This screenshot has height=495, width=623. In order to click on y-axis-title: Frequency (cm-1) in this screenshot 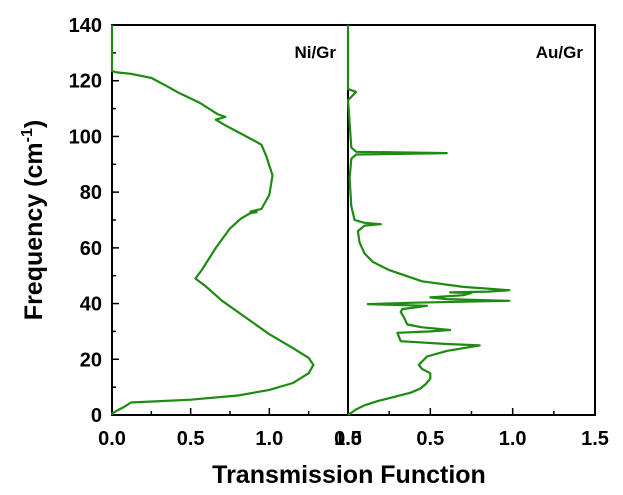, I will do `click(33, 220)`.